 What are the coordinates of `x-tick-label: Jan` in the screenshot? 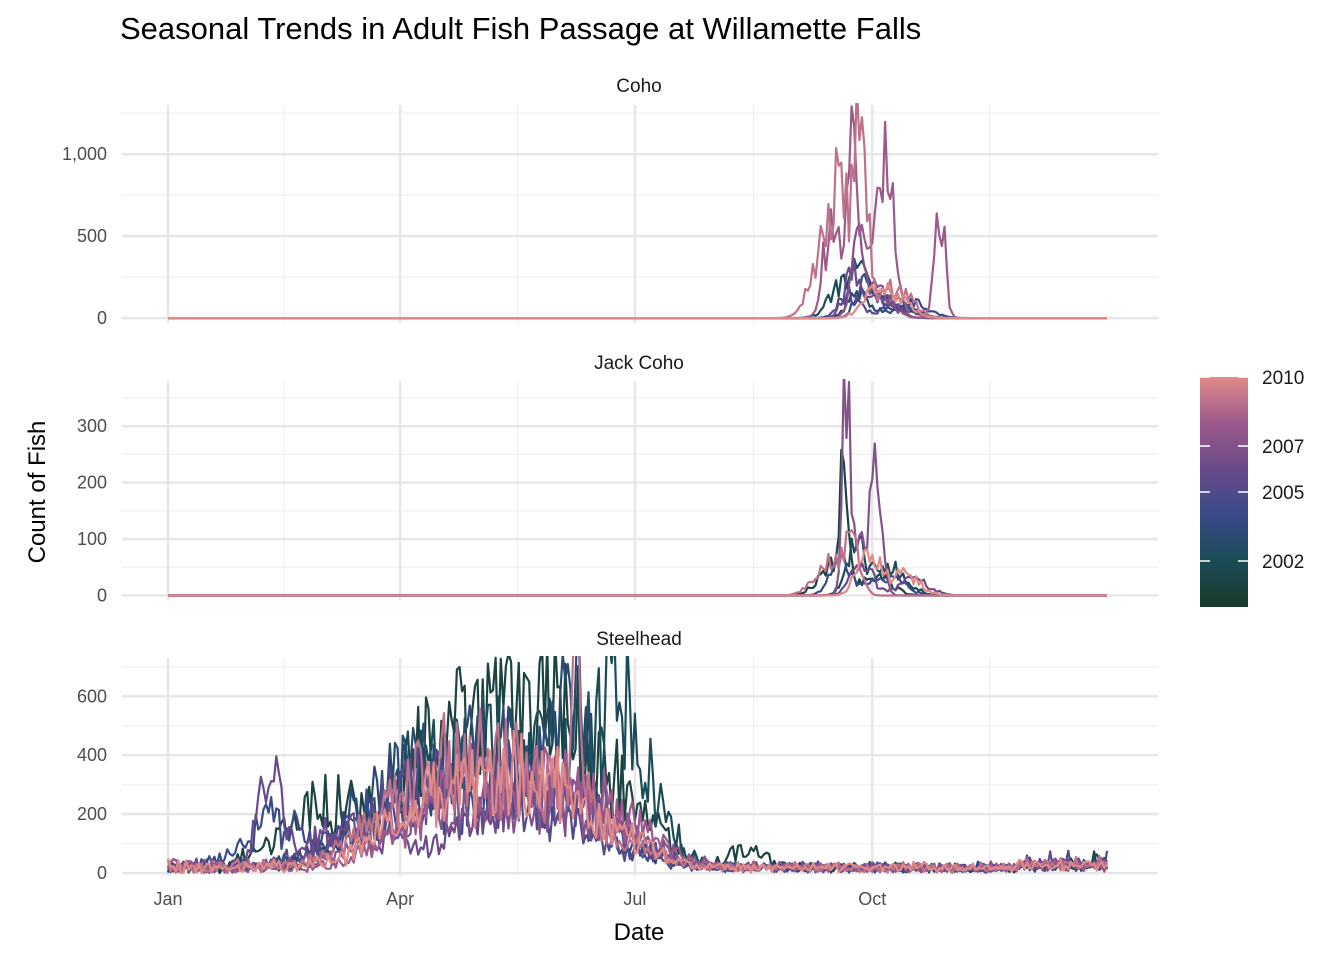 It's located at (167, 899).